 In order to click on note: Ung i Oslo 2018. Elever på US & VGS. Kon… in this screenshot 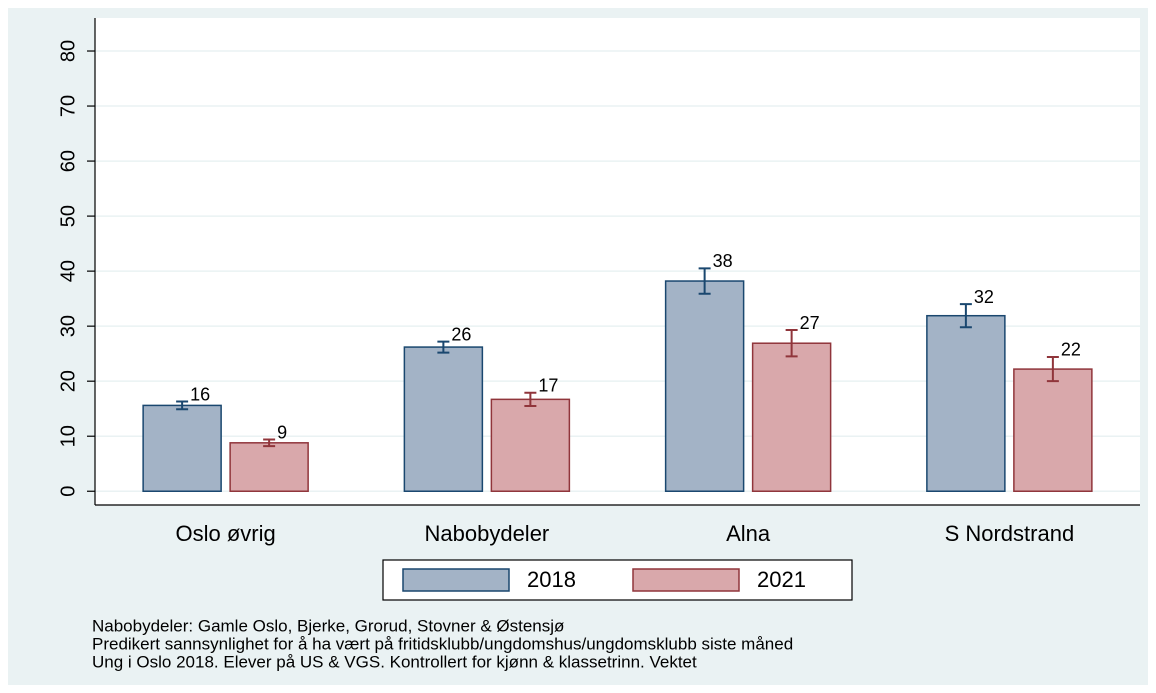, I will do `click(394, 661)`.